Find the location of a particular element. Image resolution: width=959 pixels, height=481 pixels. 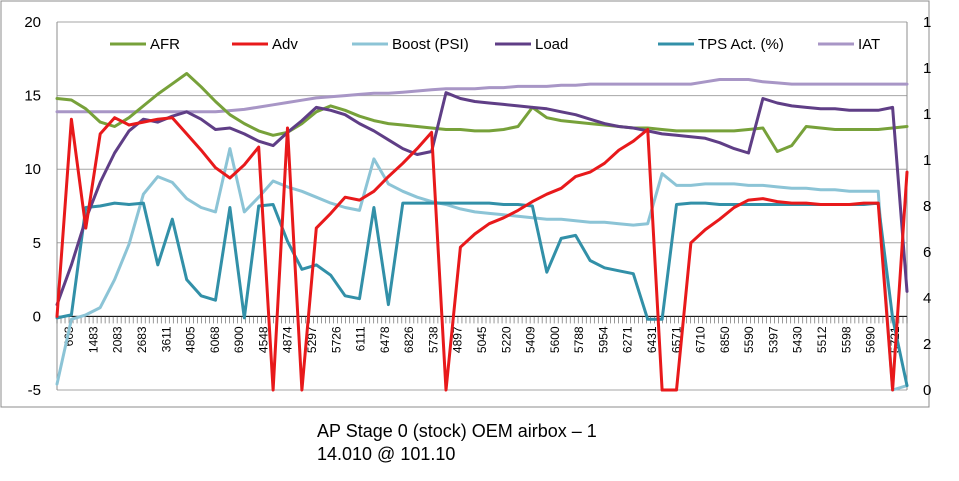

y2-tick-label: 80 is located at coordinates (927, 206).